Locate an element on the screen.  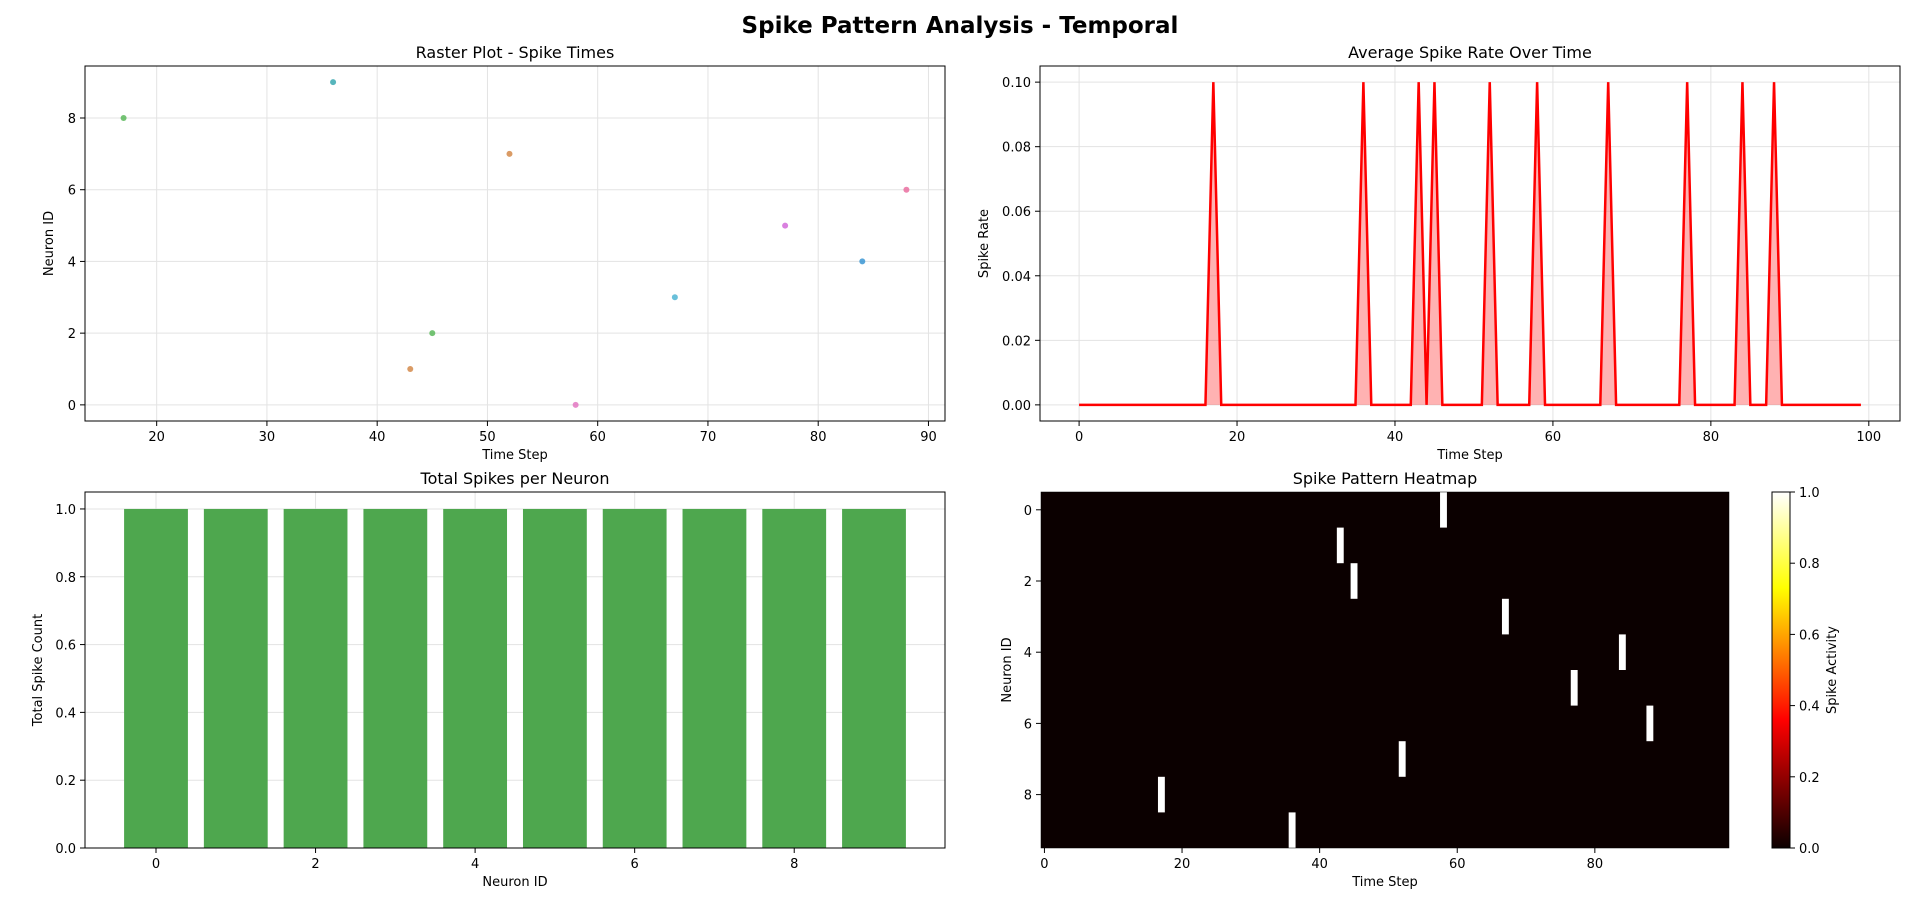
y-tick-label: 0.00 is located at coordinates (1016, 406).